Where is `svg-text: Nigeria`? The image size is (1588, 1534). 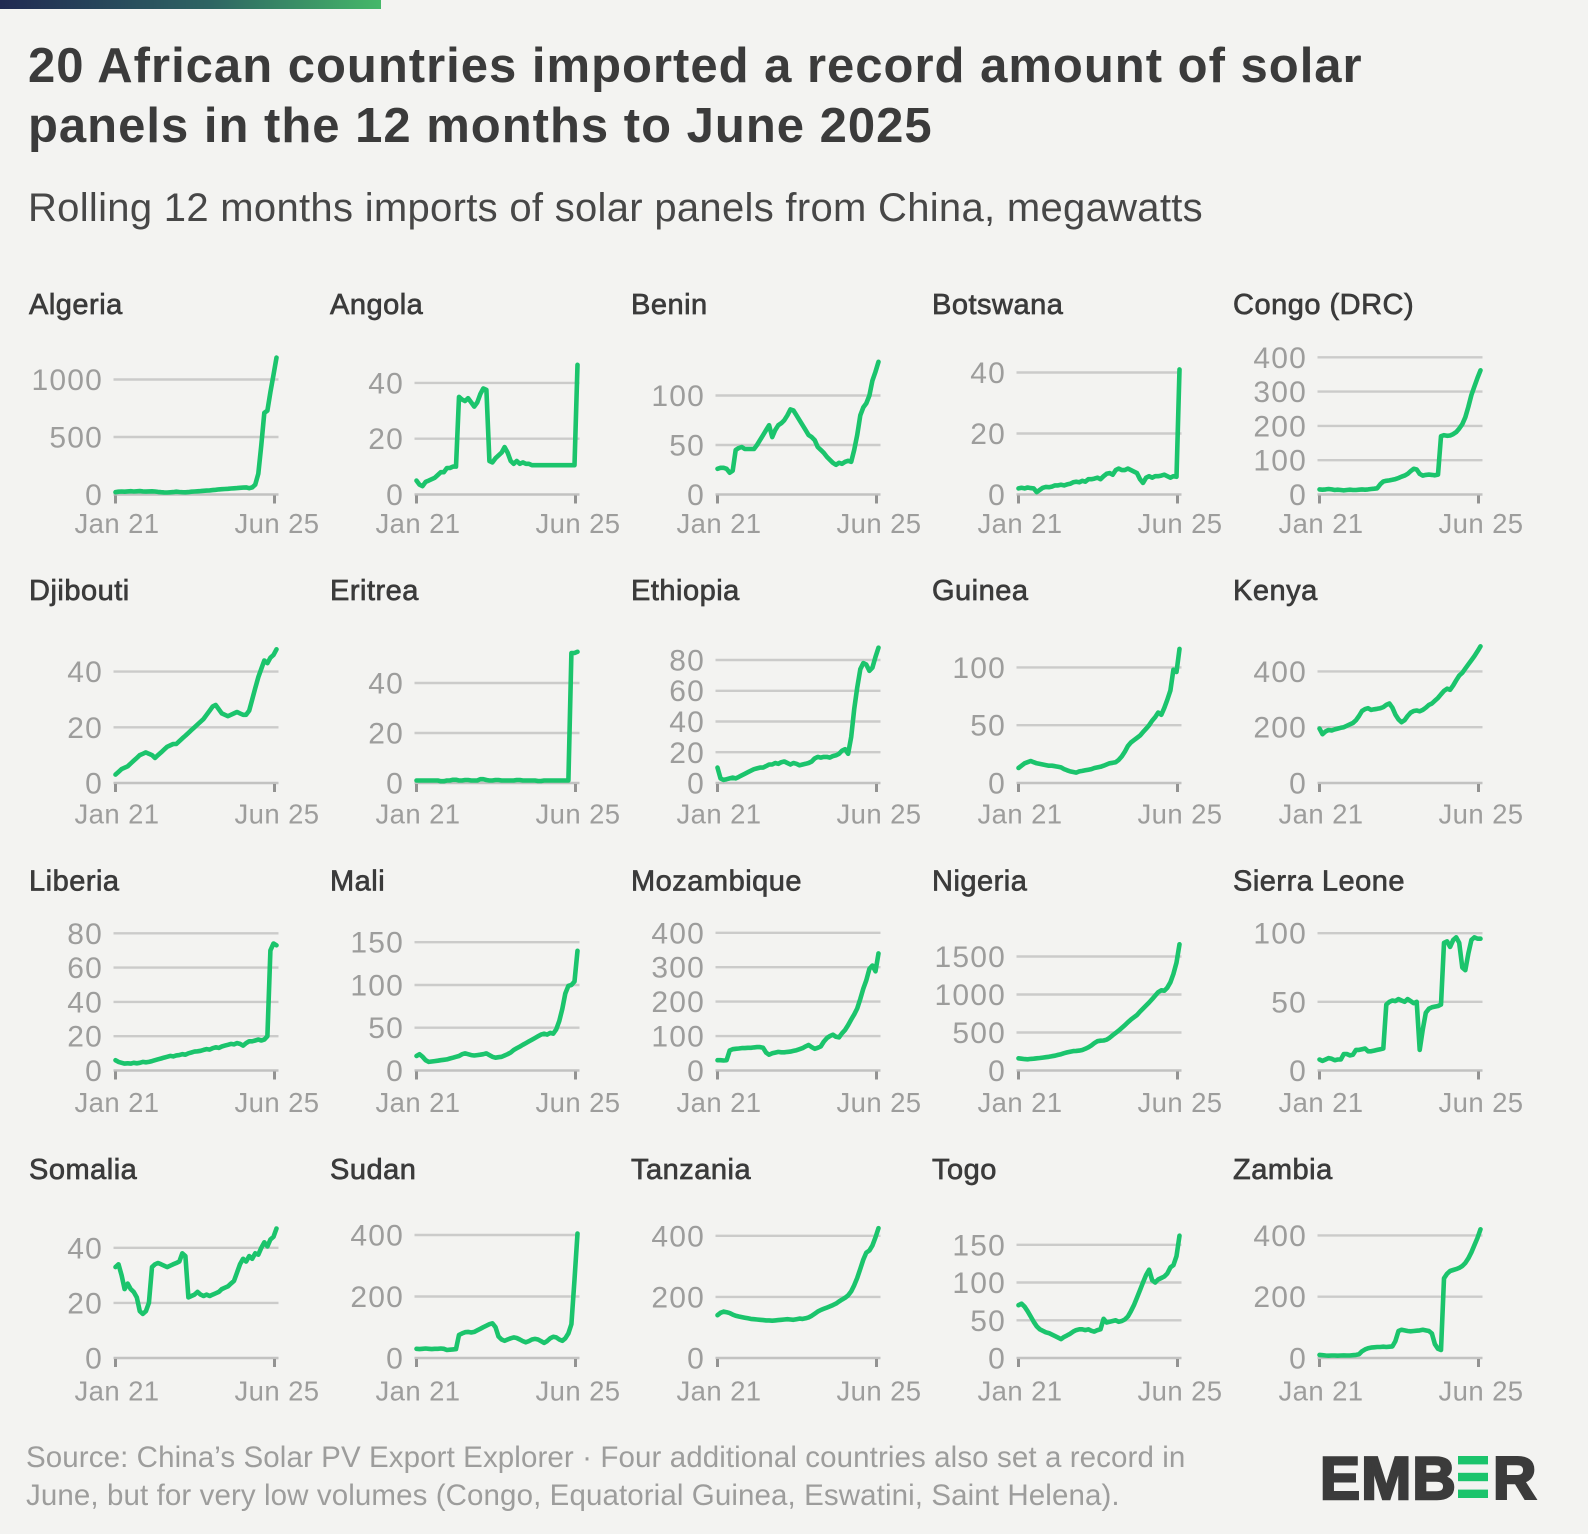 svg-text: Nigeria is located at coordinates (980, 882).